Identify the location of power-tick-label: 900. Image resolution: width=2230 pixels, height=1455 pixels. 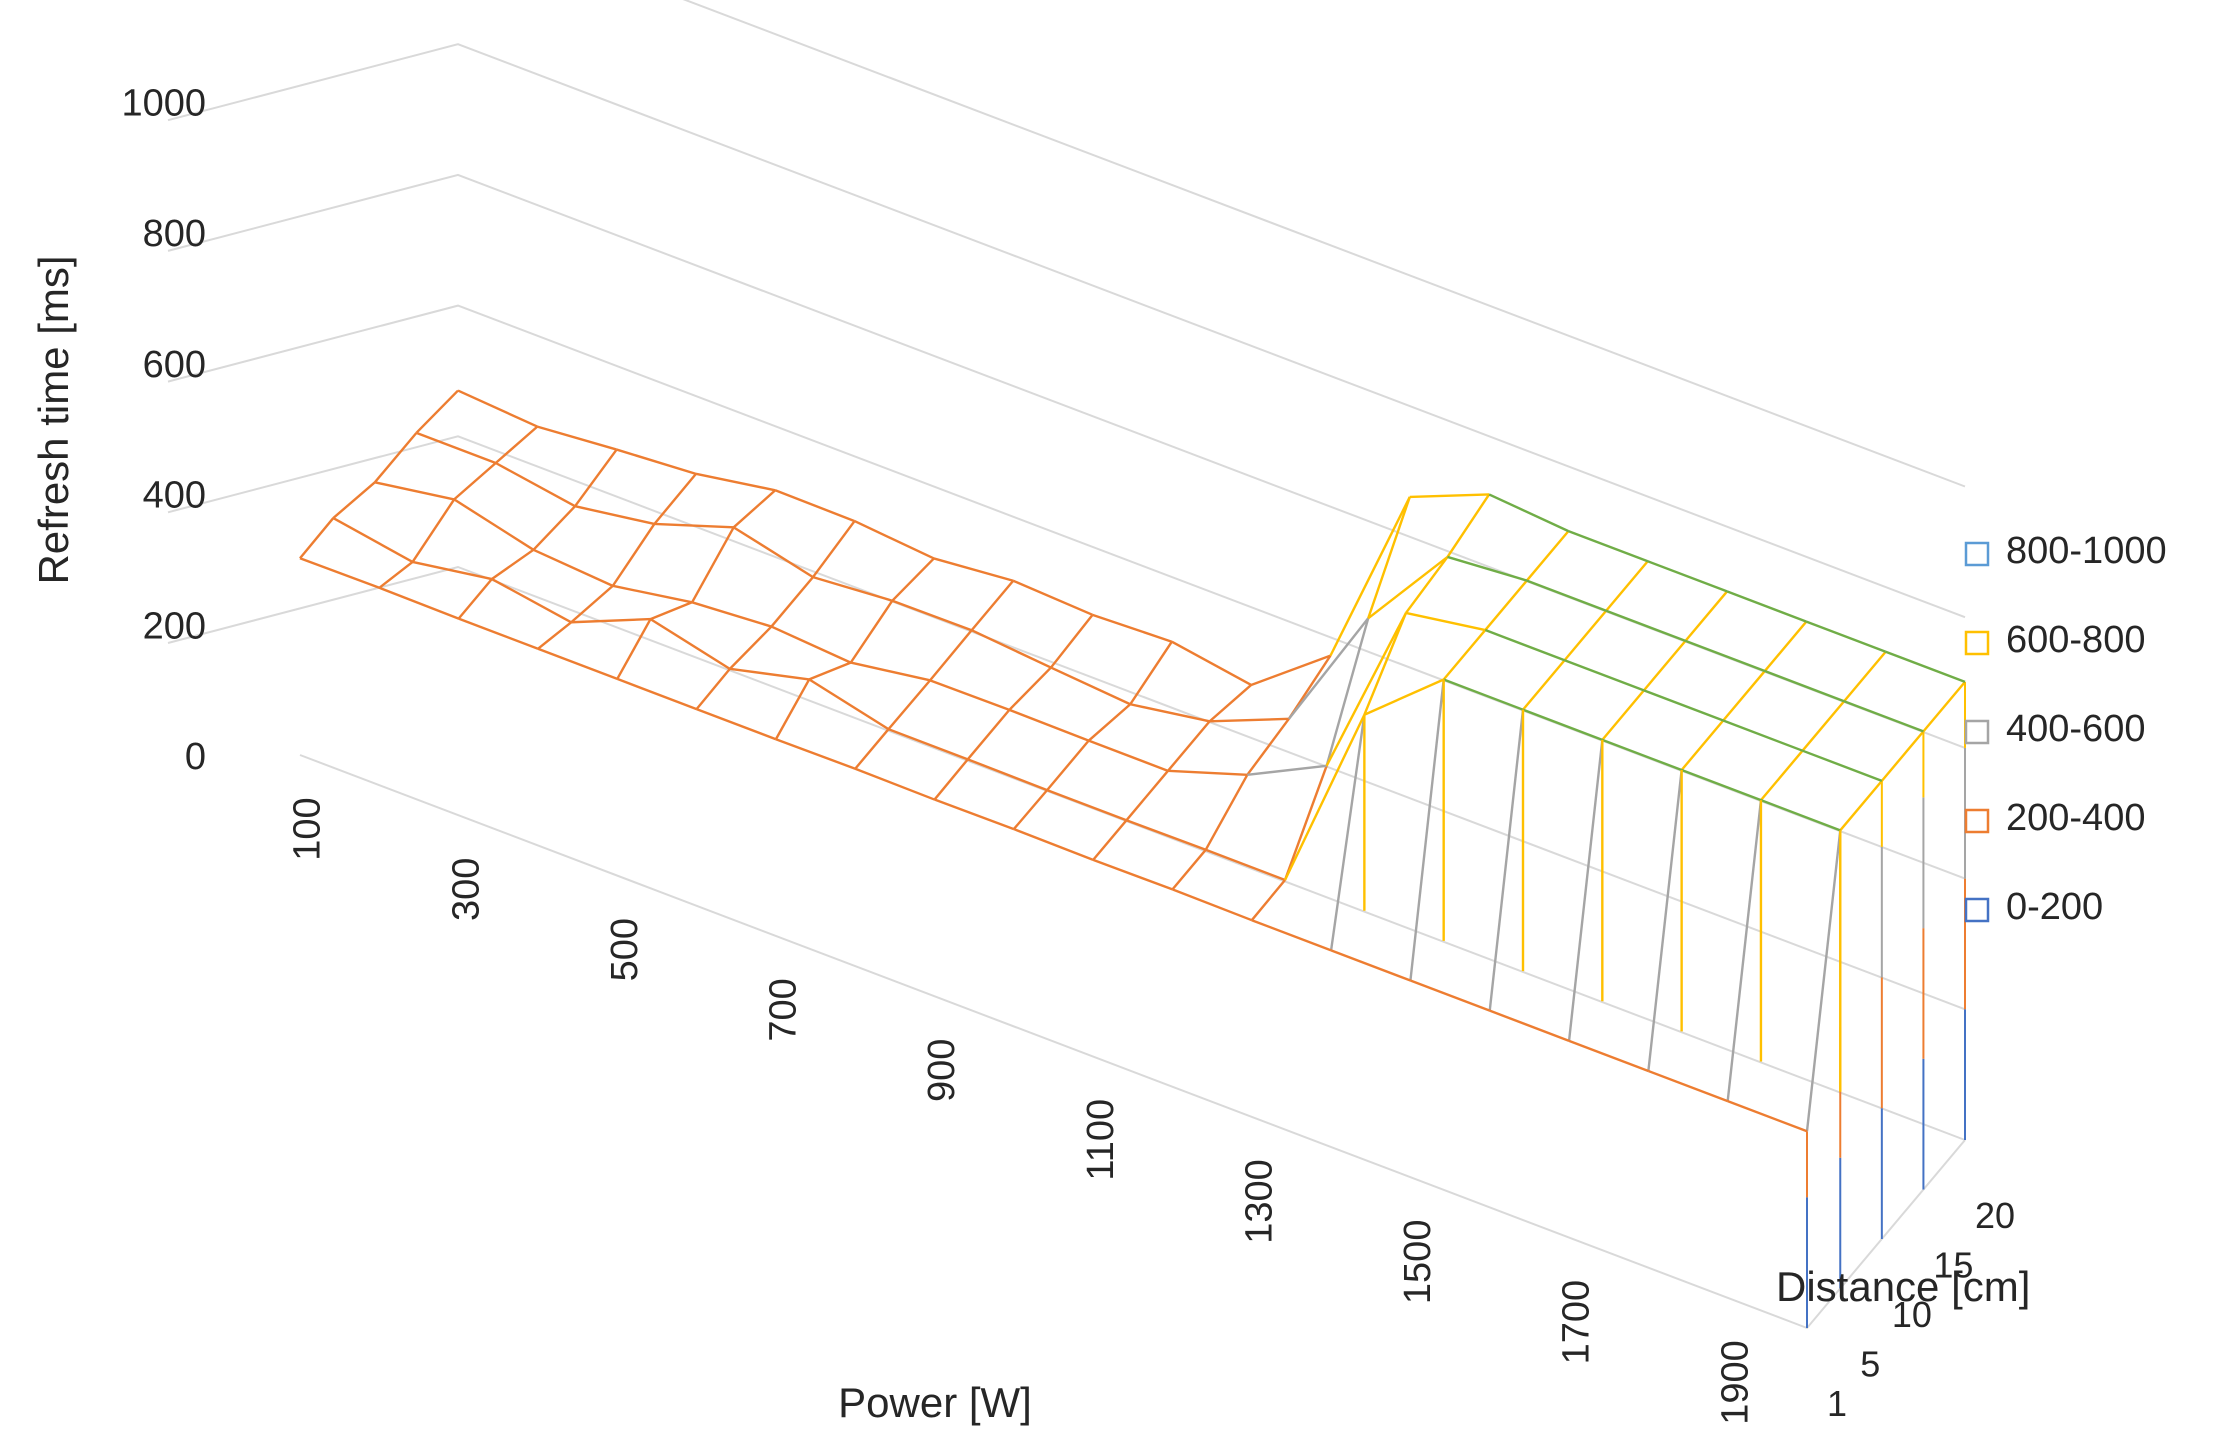
(942, 1070).